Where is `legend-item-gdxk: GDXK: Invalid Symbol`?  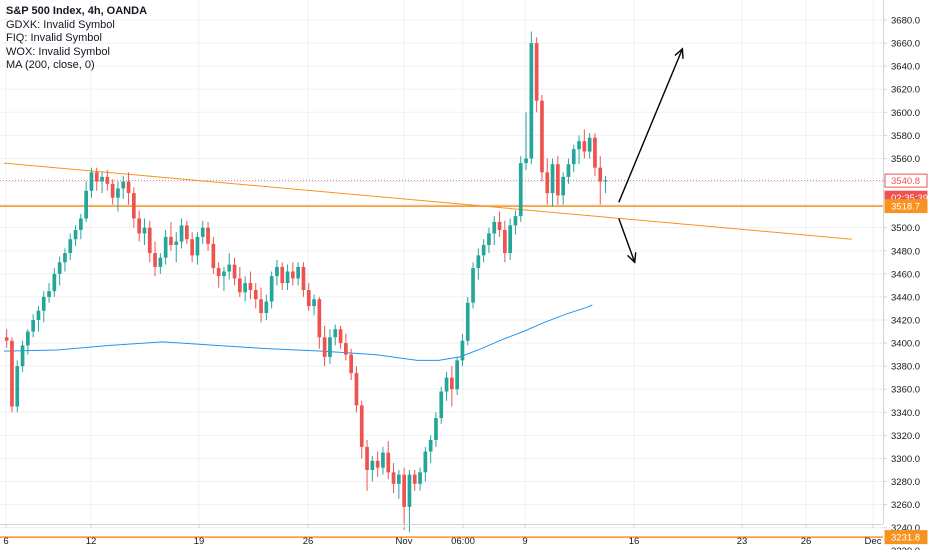 legend-item-gdxk: GDXK: Invalid Symbol is located at coordinates (60, 24).